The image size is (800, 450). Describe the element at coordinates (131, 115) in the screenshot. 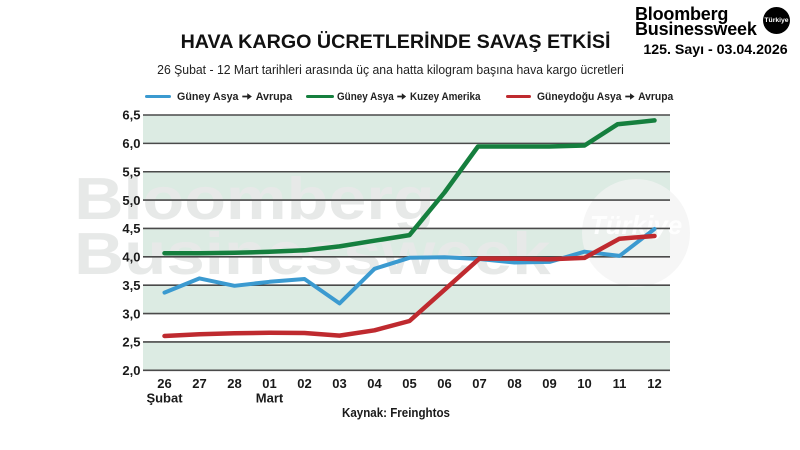

I see `svg-text: 6,5` at that location.